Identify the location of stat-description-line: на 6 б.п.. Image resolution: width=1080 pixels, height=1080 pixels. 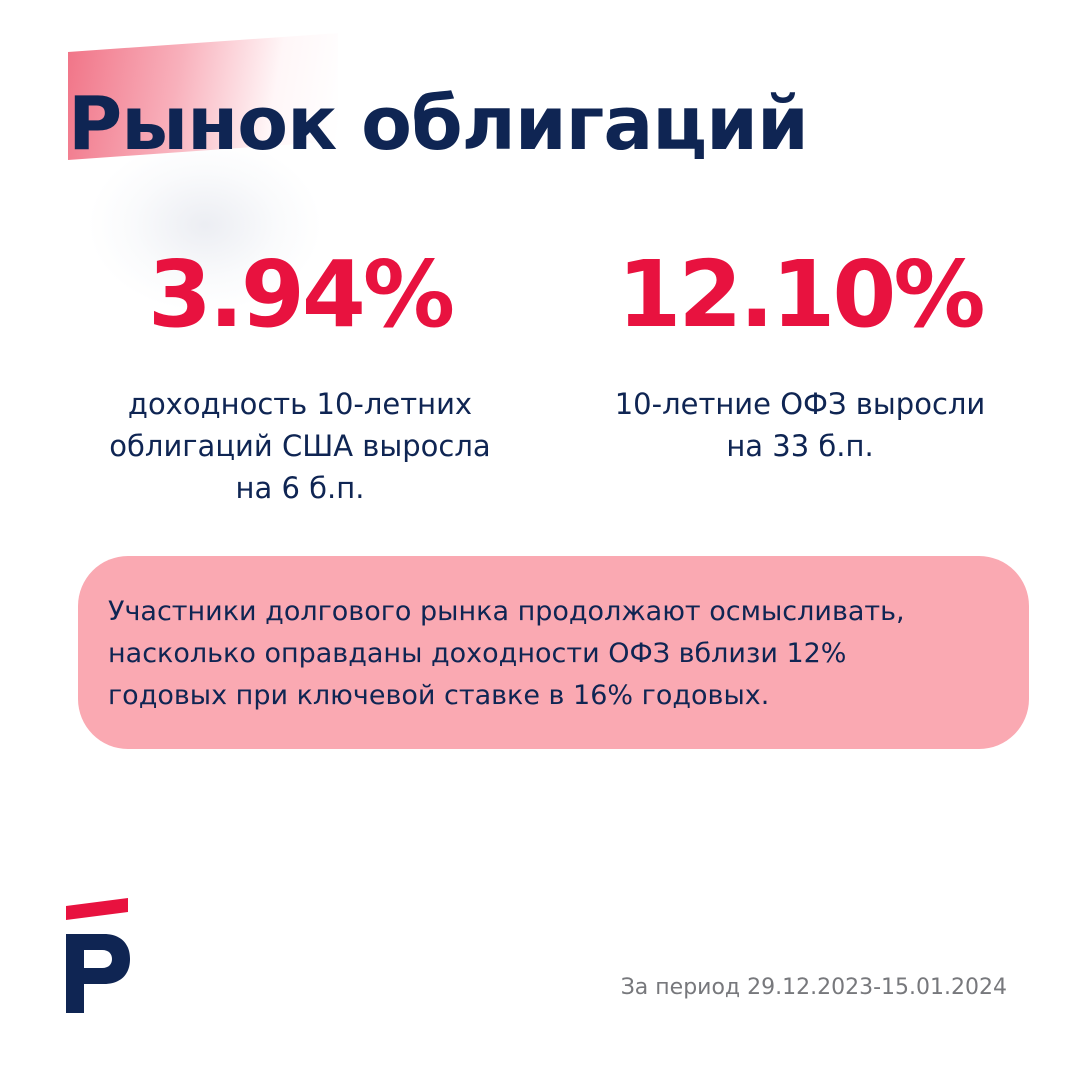
(300, 488).